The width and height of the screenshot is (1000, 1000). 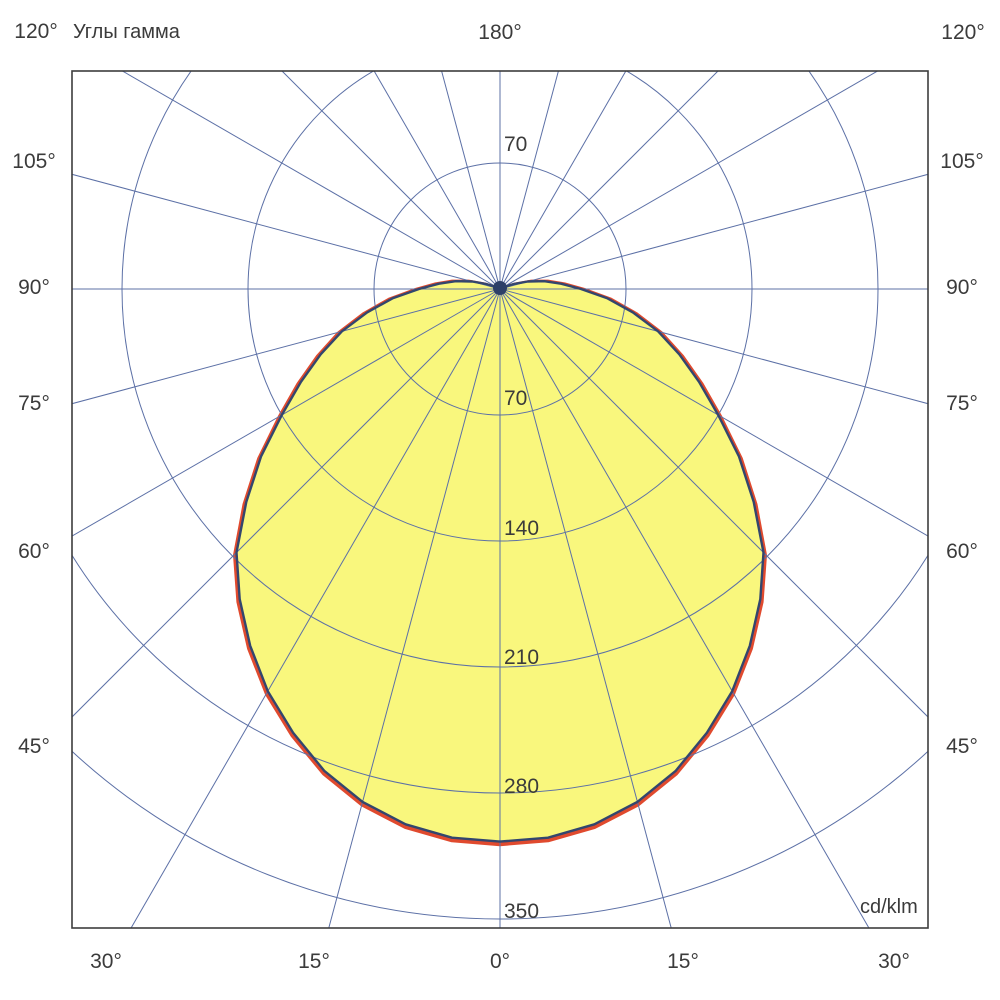 I want to click on angle-label-left-105: 105°, so click(x=34, y=161).